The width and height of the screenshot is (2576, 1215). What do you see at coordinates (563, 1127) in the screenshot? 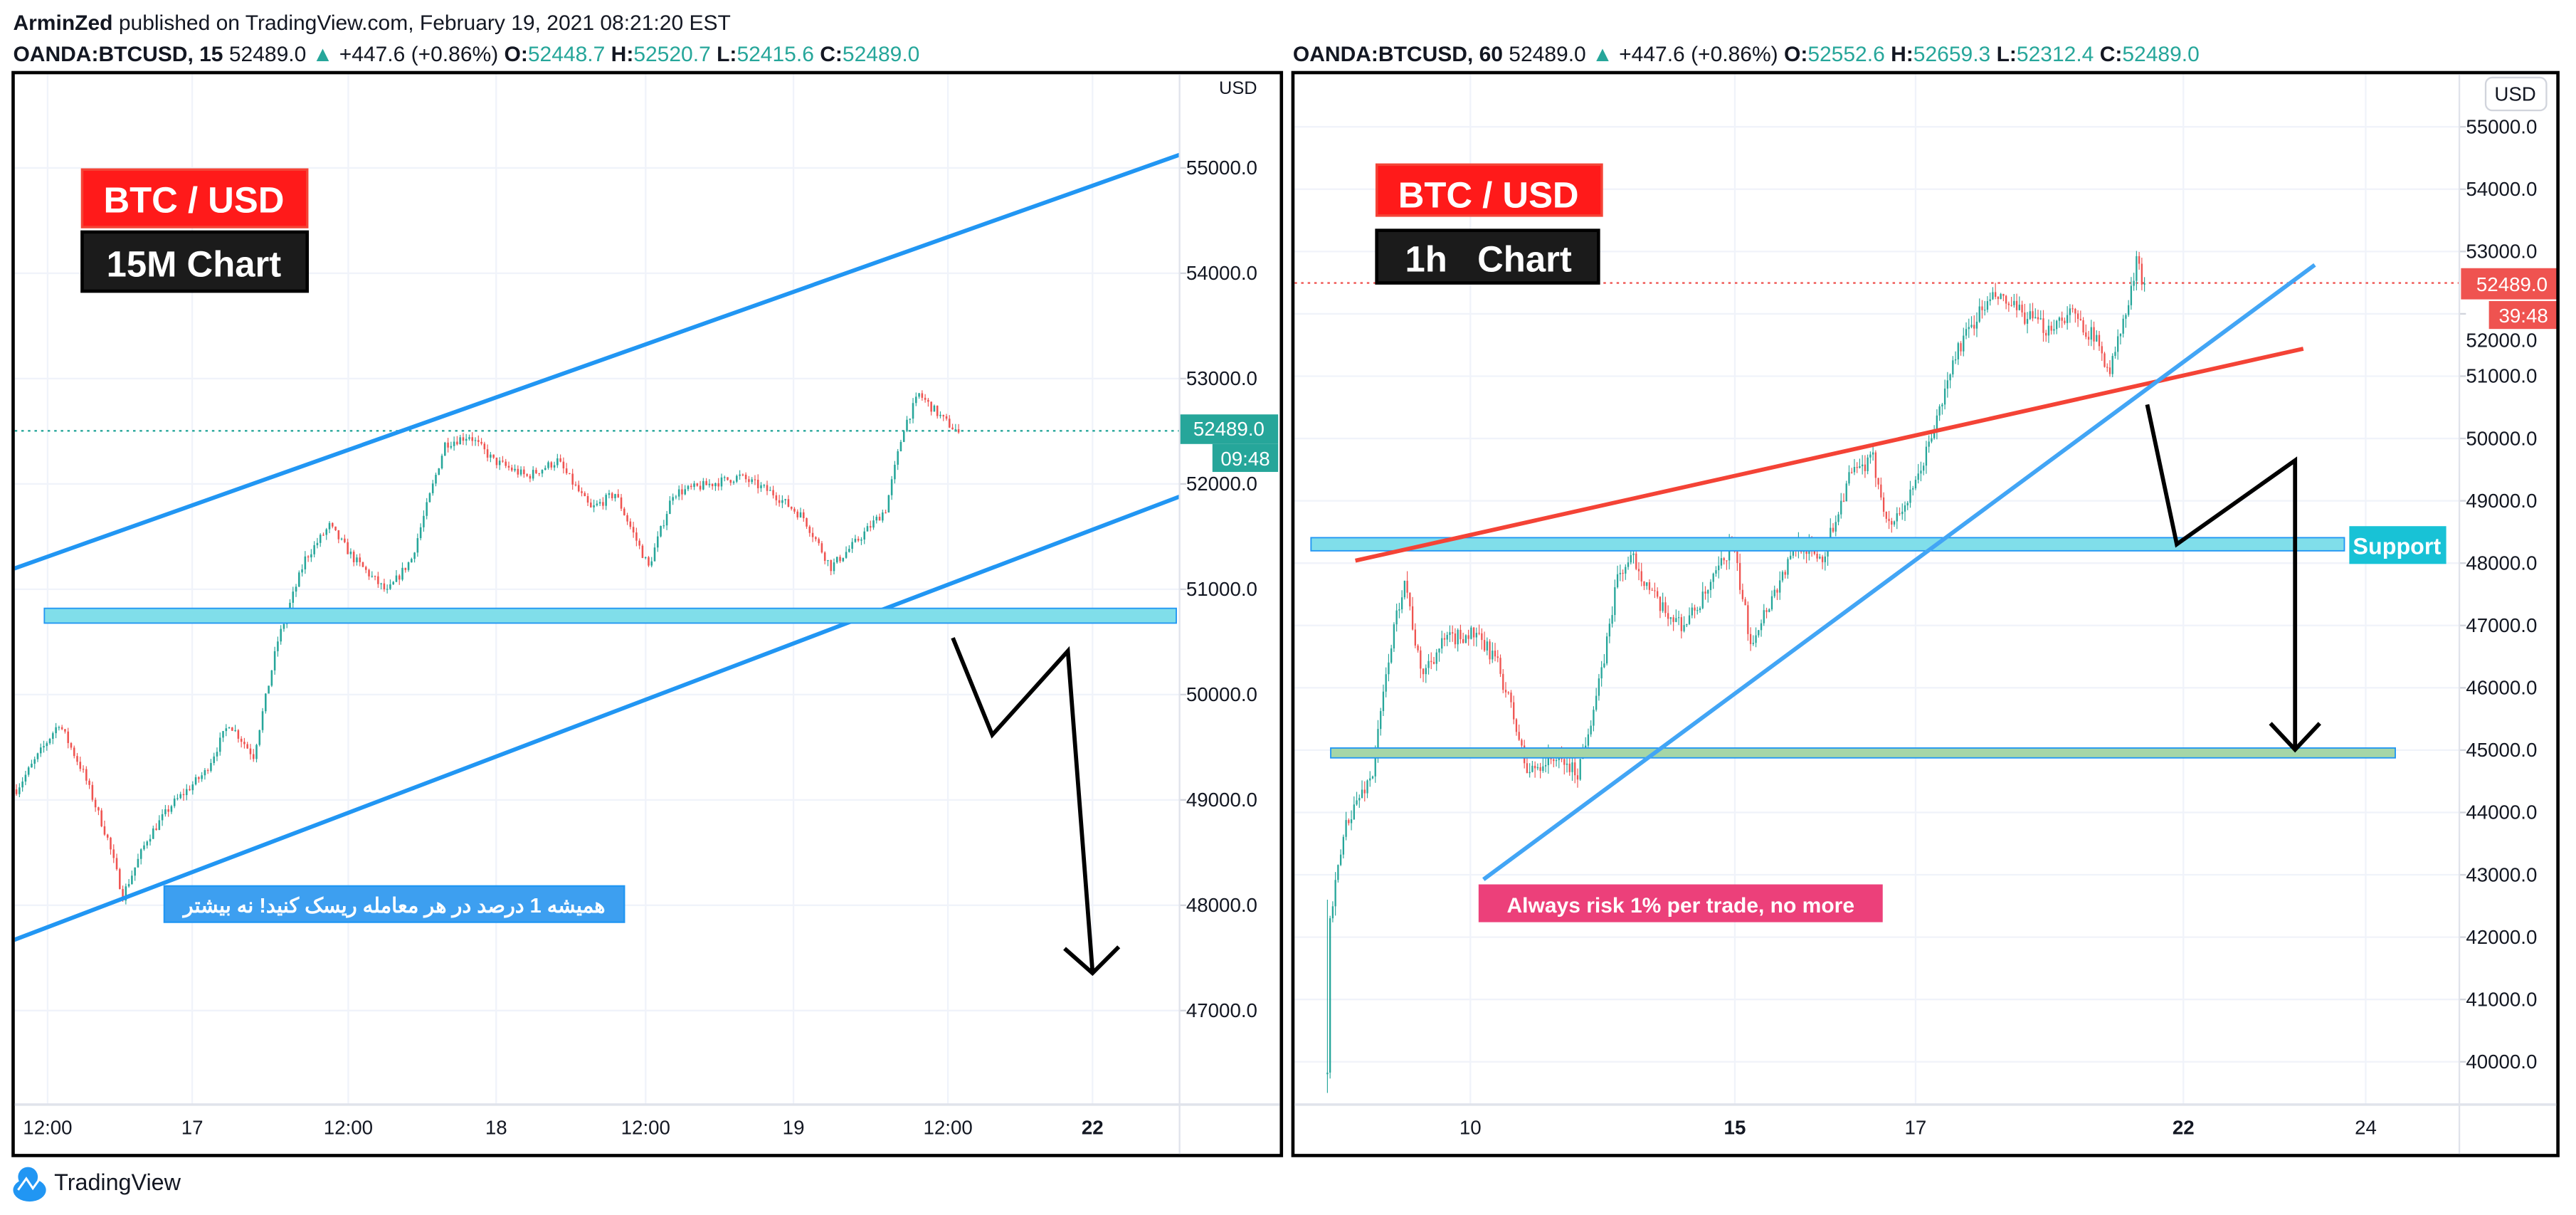
I see `left-time-axis: 12:00 17 12:00 18 12:00 19 12:00 22` at bounding box center [563, 1127].